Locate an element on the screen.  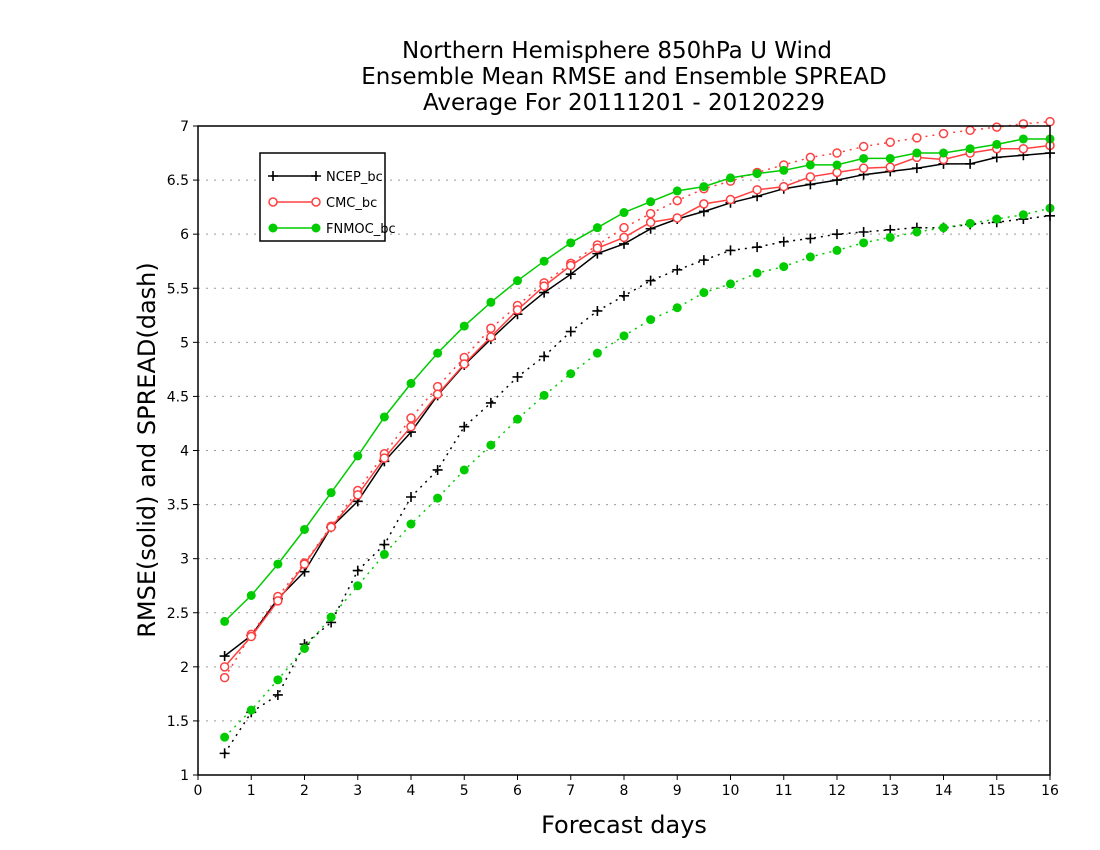
x-tick-label: 14 is located at coordinates (944, 791).